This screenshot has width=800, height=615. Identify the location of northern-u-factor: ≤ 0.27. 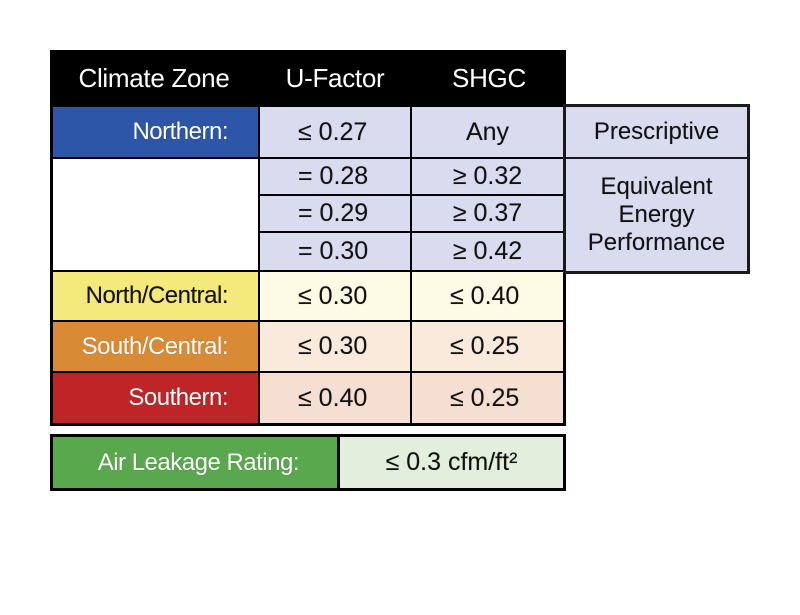
(335, 132).